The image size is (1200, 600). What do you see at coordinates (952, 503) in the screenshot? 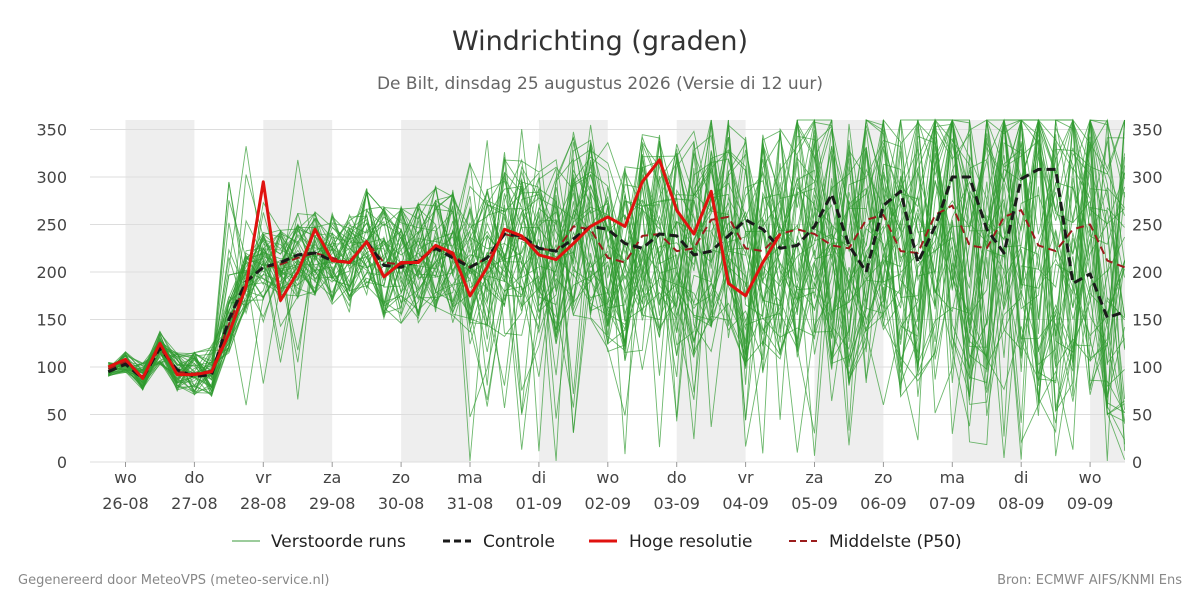
I see `x-tick-date: 07-09` at bounding box center [952, 503].